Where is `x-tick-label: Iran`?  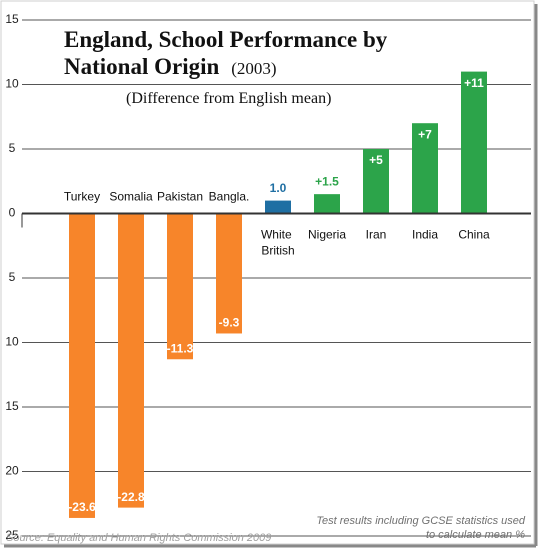 x-tick-label: Iran is located at coordinates (376, 235).